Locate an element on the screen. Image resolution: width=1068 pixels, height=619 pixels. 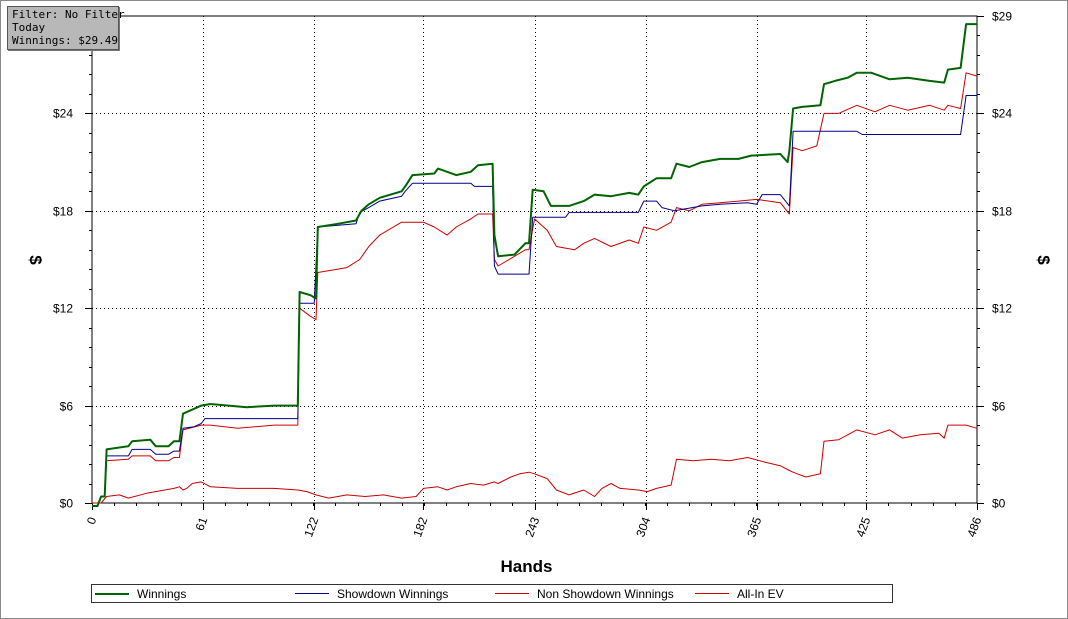
legend-item: Showdown Winnings is located at coordinates (371, 593).